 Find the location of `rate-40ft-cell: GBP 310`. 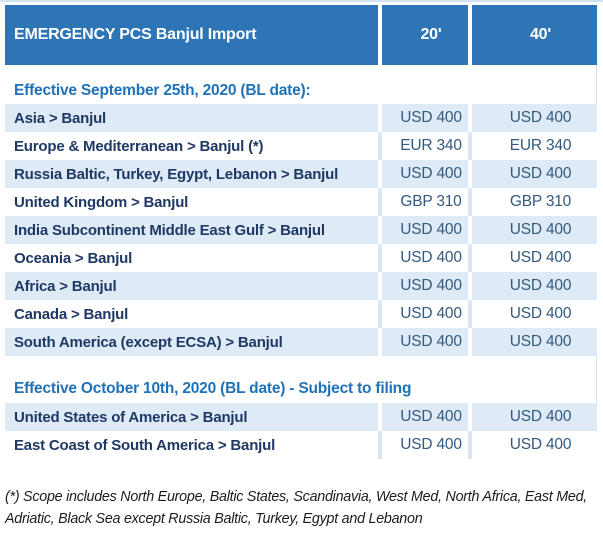

rate-40ft-cell: GBP 310 is located at coordinates (534, 202).